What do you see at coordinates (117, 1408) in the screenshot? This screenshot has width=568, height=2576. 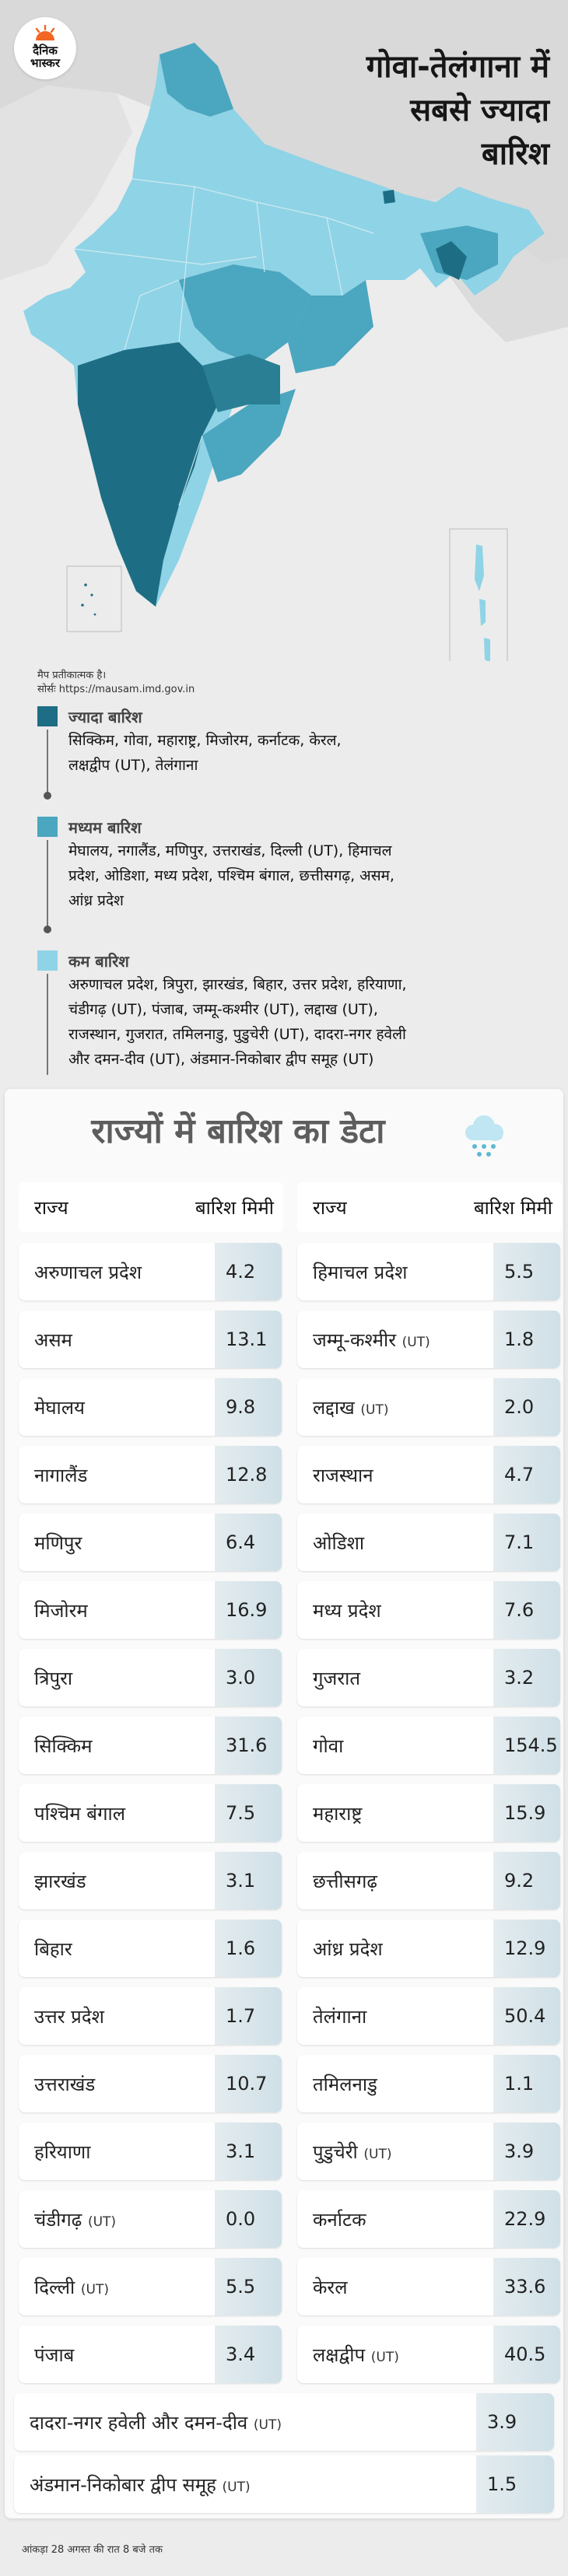 I see `row-state-name: मेघालय` at bounding box center [117, 1408].